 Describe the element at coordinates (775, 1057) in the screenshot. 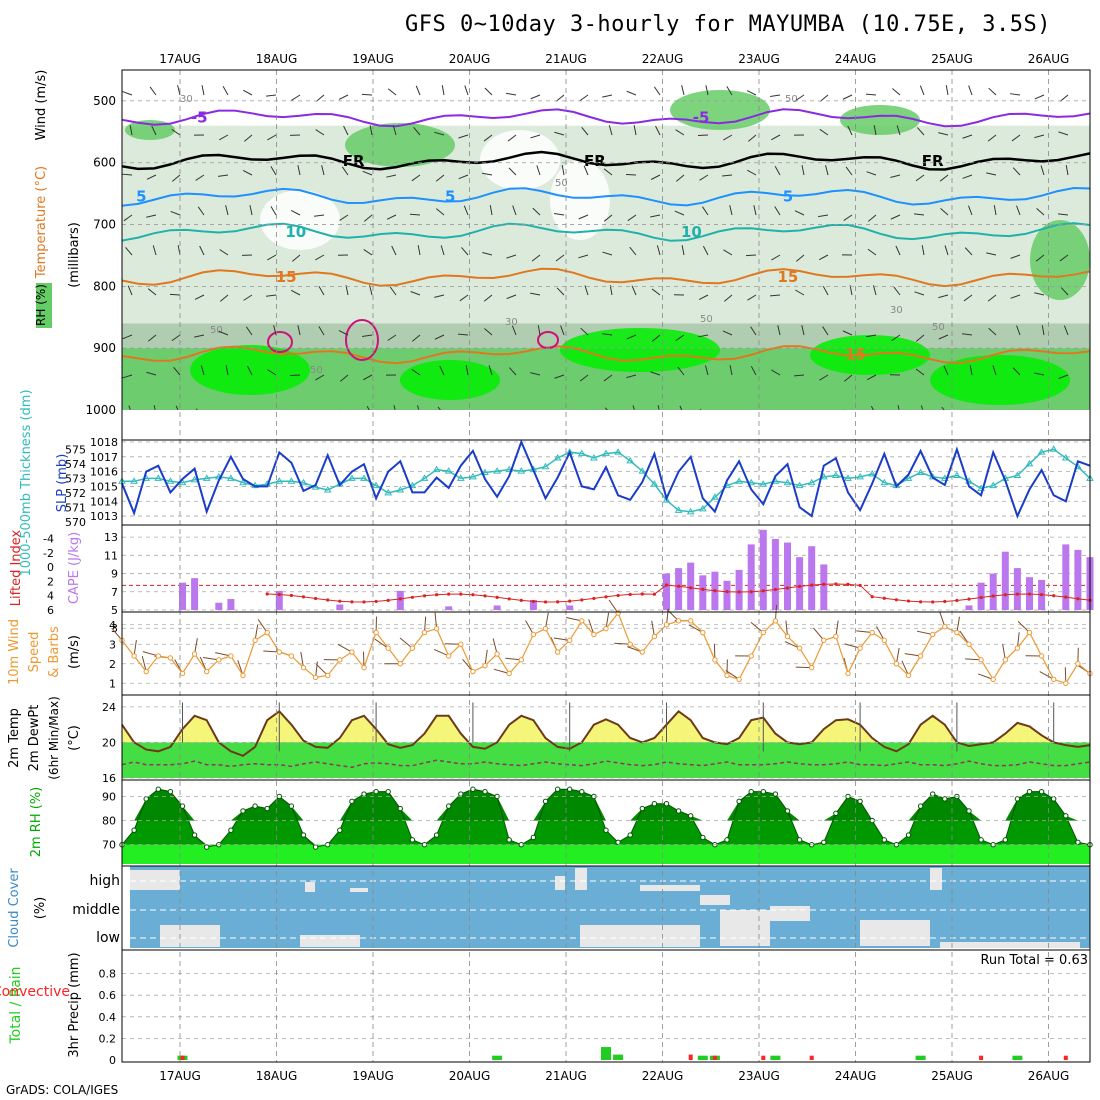

I see `precip-bar` at that location.